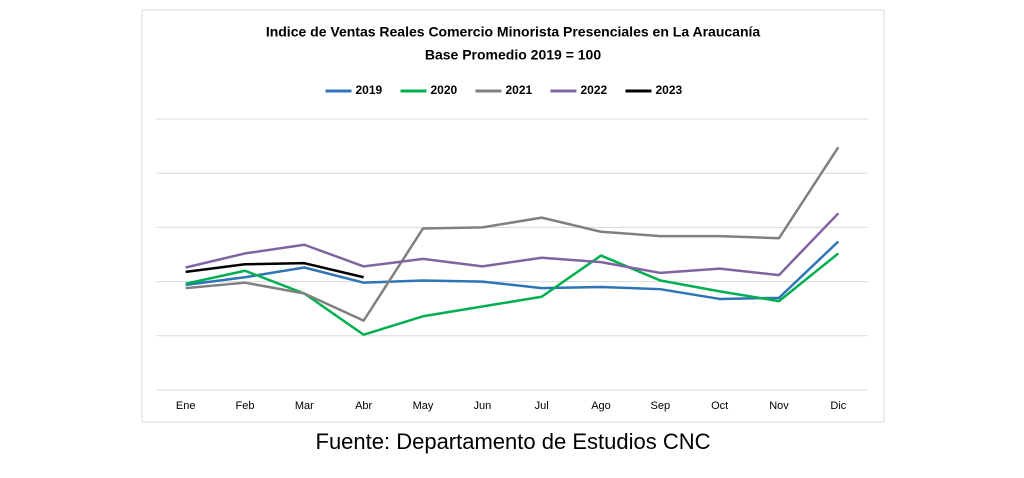 The height and width of the screenshot is (478, 1024). I want to click on x-tick-label: Oct, so click(719, 406).